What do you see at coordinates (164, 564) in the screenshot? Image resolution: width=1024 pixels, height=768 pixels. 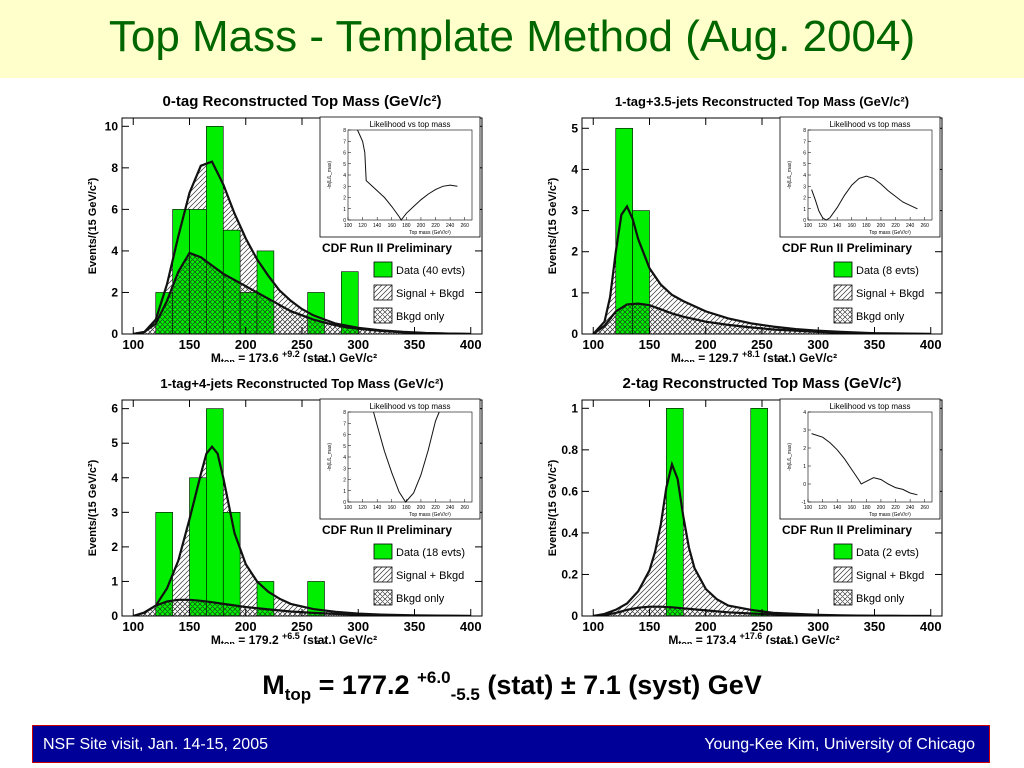 I see `data-bar` at bounding box center [164, 564].